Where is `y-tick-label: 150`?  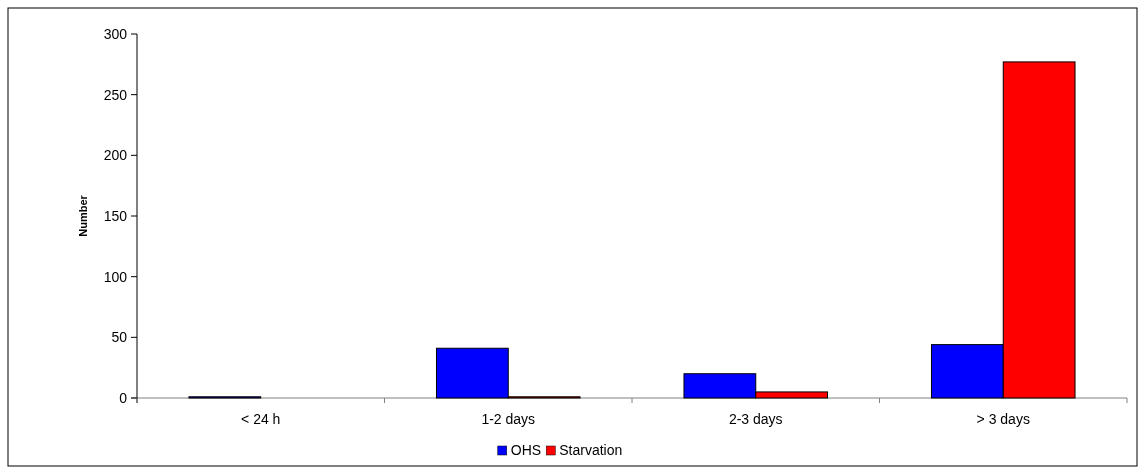 y-tick-label: 150 is located at coordinates (115, 215).